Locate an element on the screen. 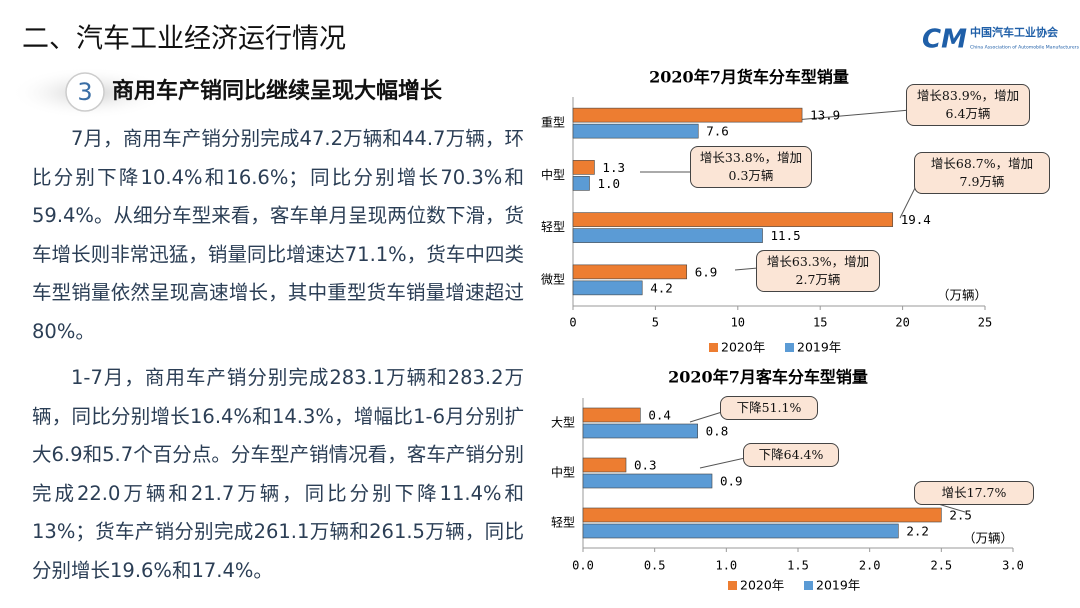 The height and width of the screenshot is (608, 1080). value-label: 2.5 is located at coordinates (960, 515).